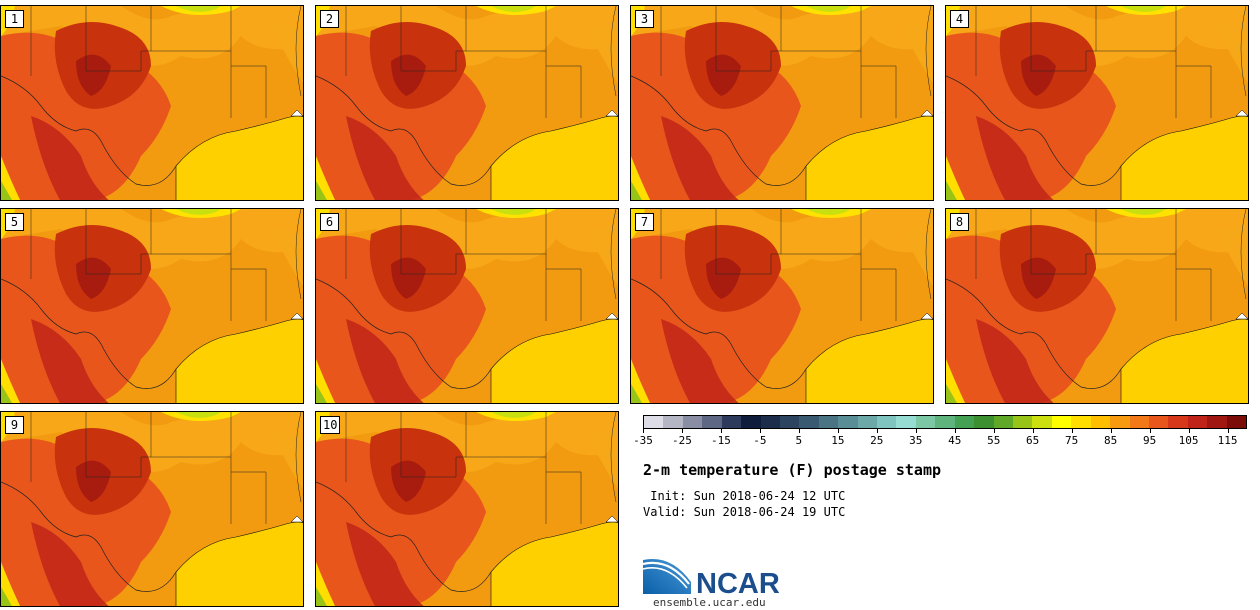  Describe the element at coordinates (877, 440) in the screenshot. I see `colorbar-tick-label: 25` at that location.